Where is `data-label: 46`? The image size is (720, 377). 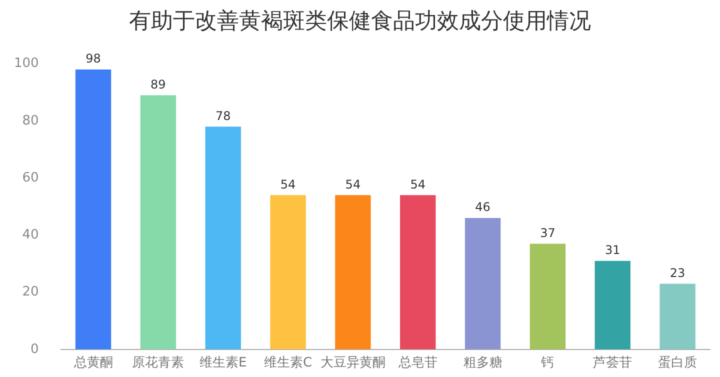 data-label: 46 is located at coordinates (482, 207).